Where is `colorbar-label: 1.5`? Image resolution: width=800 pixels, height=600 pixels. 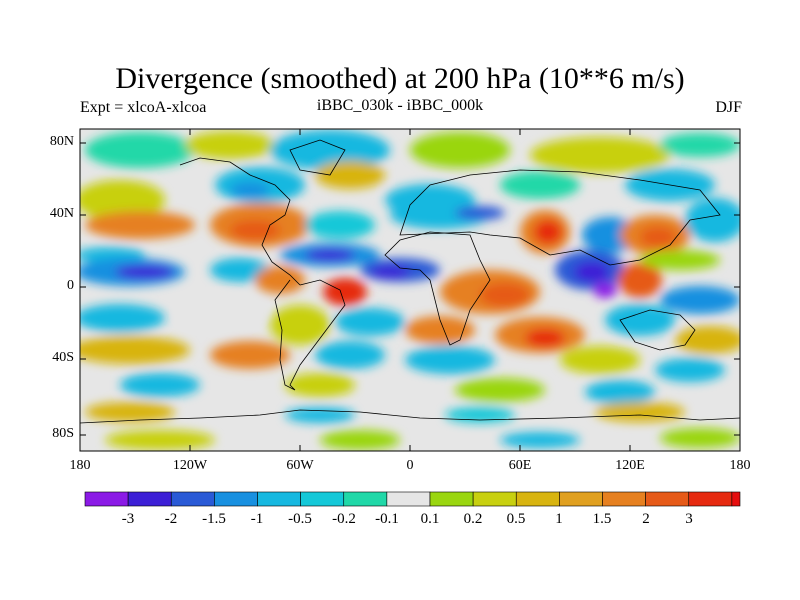 colorbar-label: 1.5 is located at coordinates (602, 519).